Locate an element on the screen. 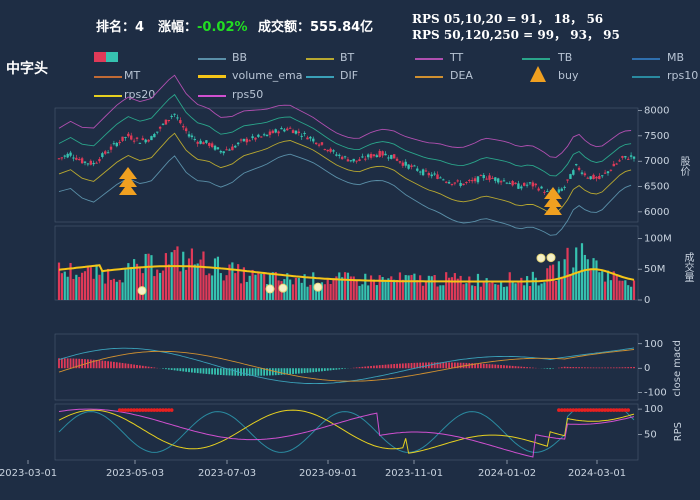  price-tick-label: 6000 is located at coordinates (656, 212).